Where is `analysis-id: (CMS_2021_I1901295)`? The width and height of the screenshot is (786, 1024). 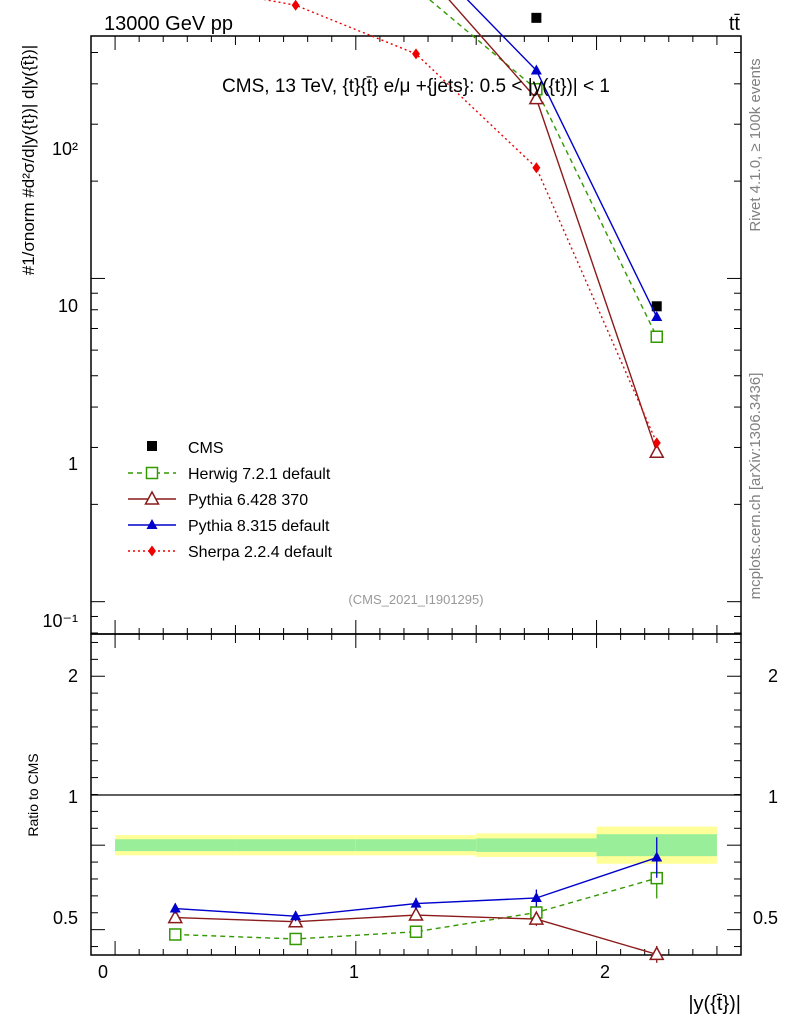
analysis-id: (CMS_2021_I1901295) is located at coordinates (415, 599).